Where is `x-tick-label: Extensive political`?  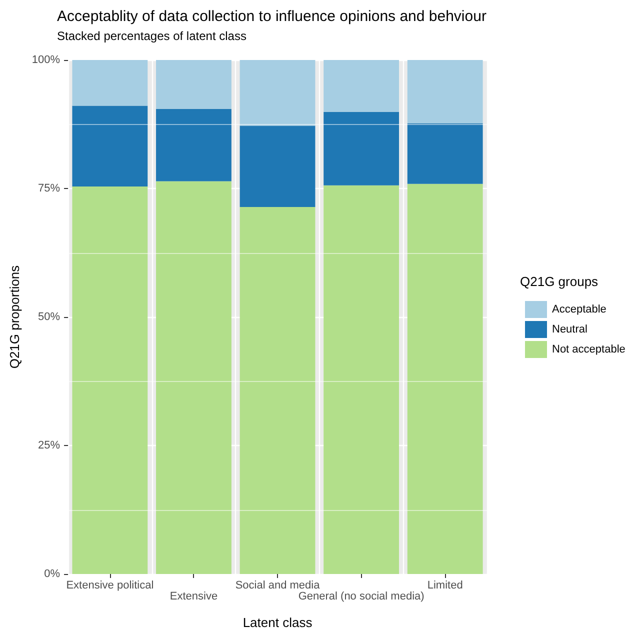
x-tick-label: Extensive political is located at coordinates (110, 586).